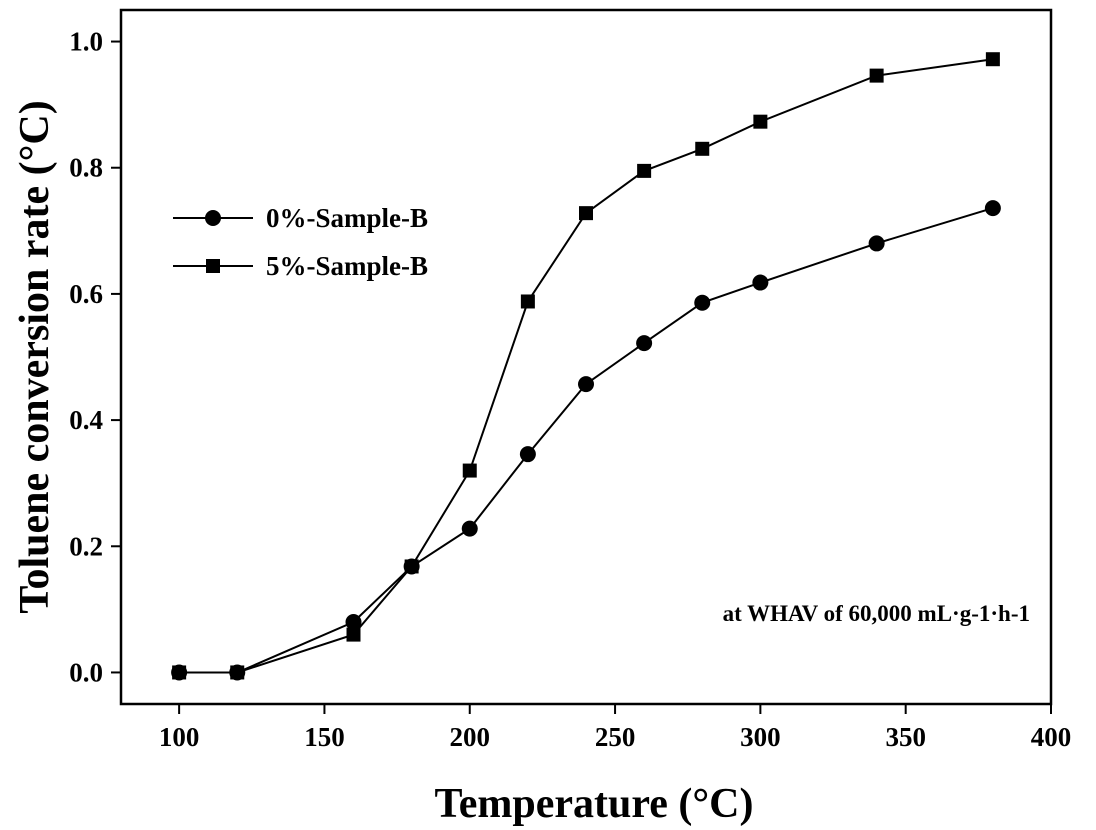  What do you see at coordinates (213, 266) in the screenshot?
I see `legend-marker-square` at bounding box center [213, 266].